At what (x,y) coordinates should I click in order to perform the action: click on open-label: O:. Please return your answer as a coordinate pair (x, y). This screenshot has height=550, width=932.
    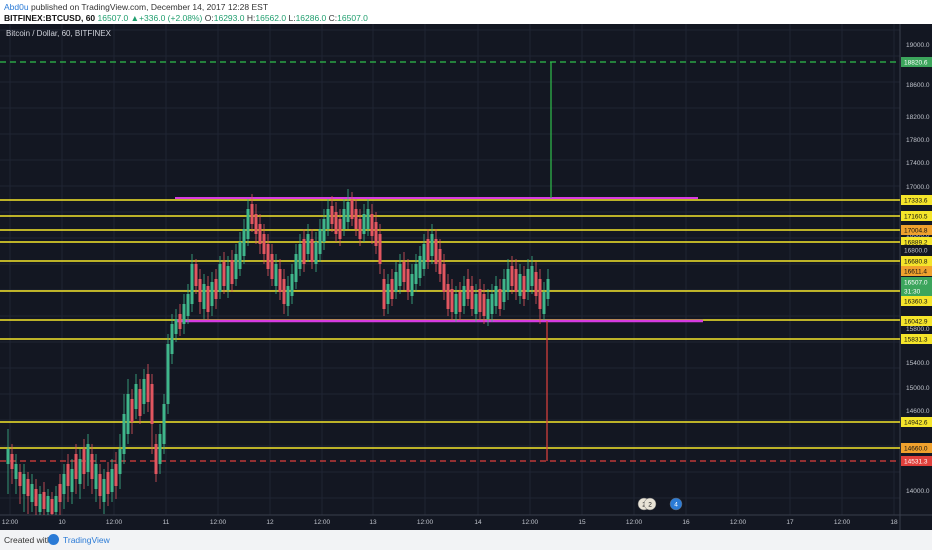
    Looking at the image, I should click on (209, 18).